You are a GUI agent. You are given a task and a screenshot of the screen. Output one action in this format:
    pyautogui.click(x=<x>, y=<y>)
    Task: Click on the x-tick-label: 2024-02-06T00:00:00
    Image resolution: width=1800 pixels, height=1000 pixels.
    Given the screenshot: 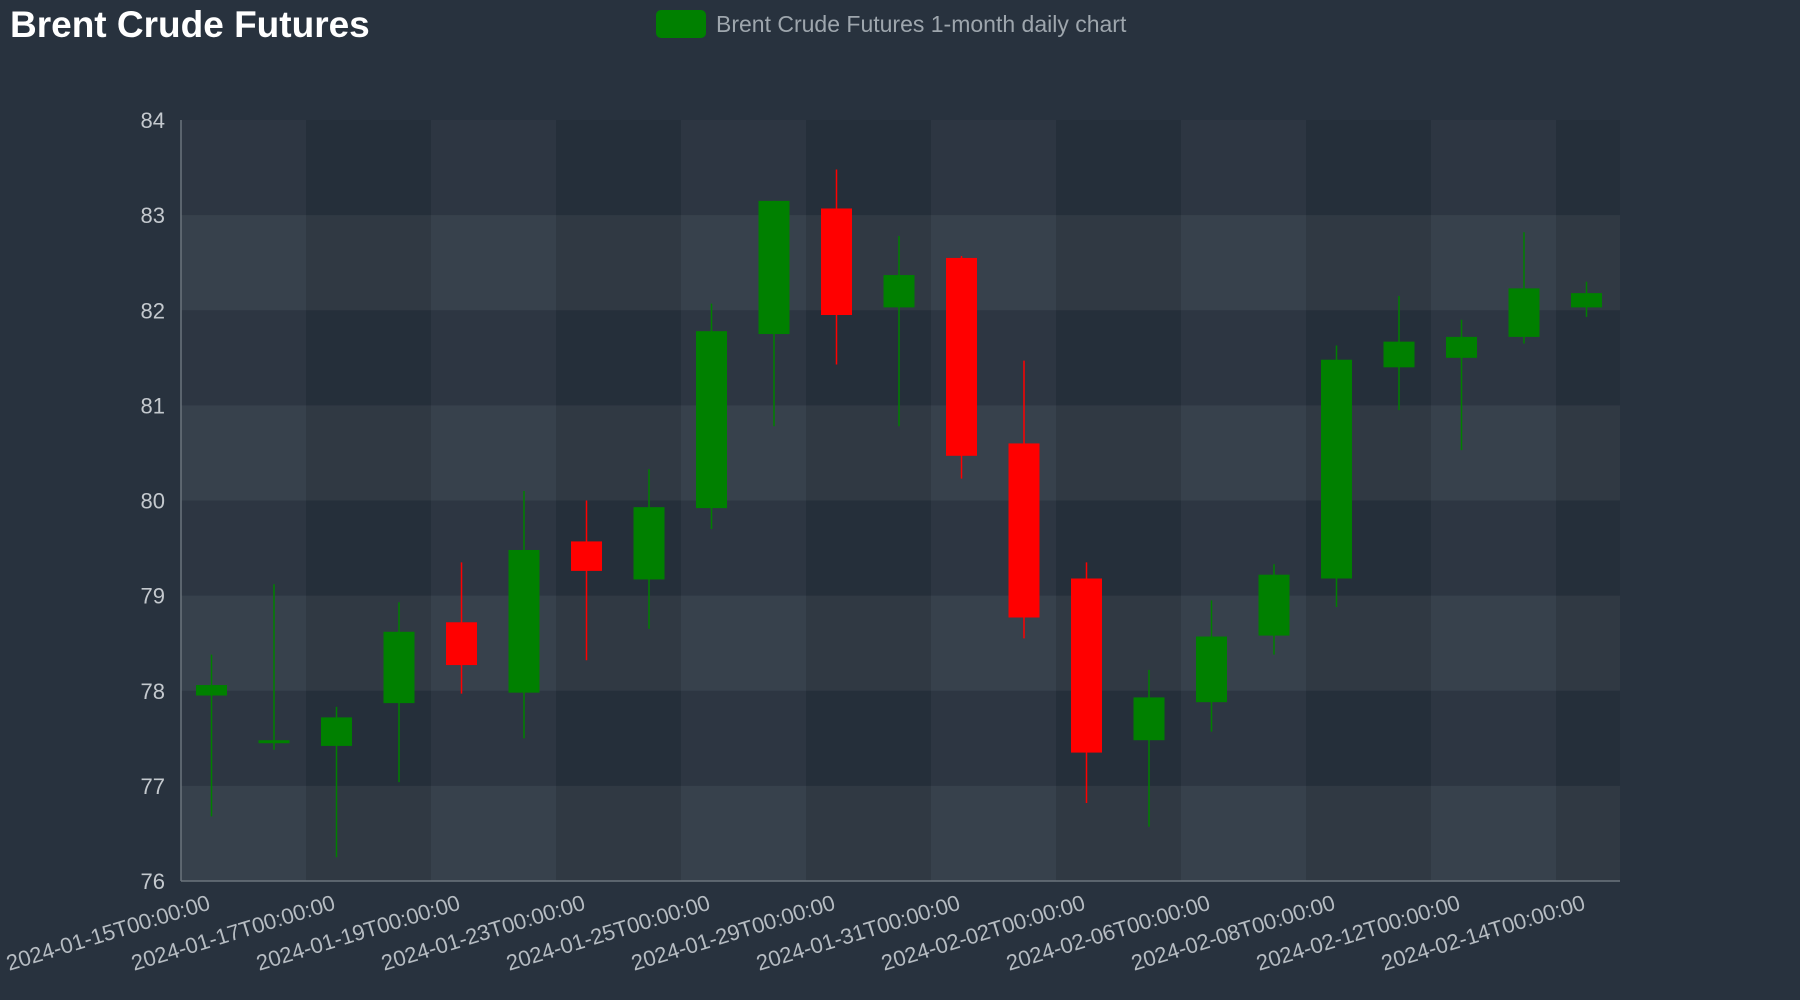 What is the action you would take?
    pyautogui.click(x=1108, y=933)
    